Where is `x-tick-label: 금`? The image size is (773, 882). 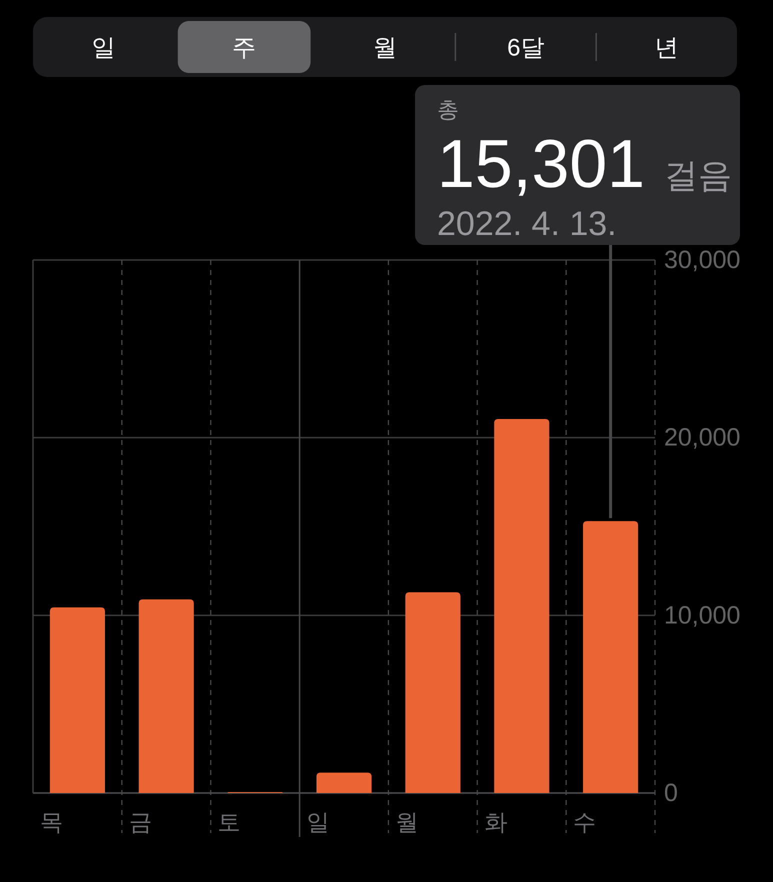
x-tick-label: 금 is located at coordinates (140, 822).